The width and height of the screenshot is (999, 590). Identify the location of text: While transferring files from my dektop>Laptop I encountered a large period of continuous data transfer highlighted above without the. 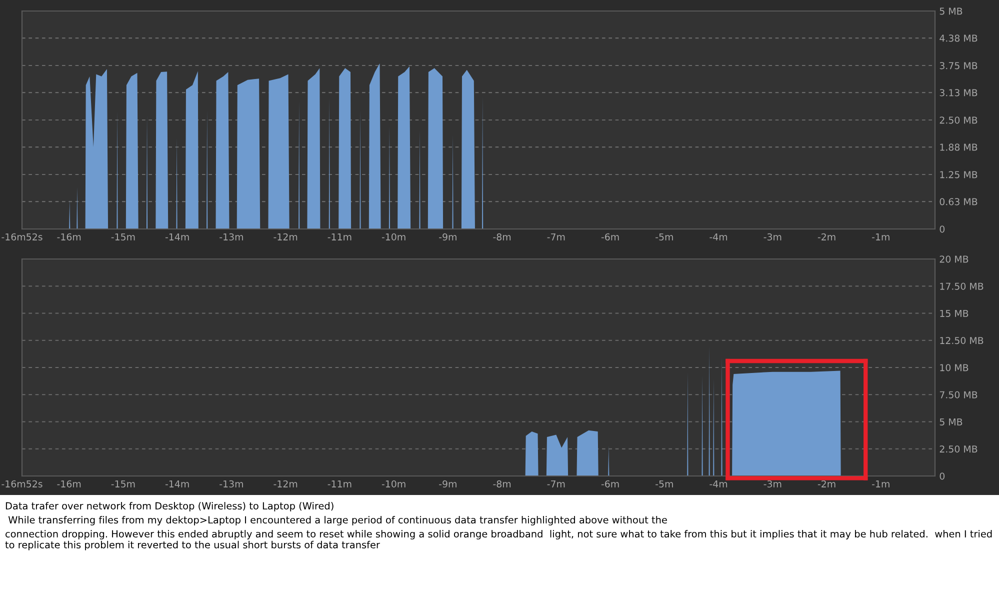
(337, 521).